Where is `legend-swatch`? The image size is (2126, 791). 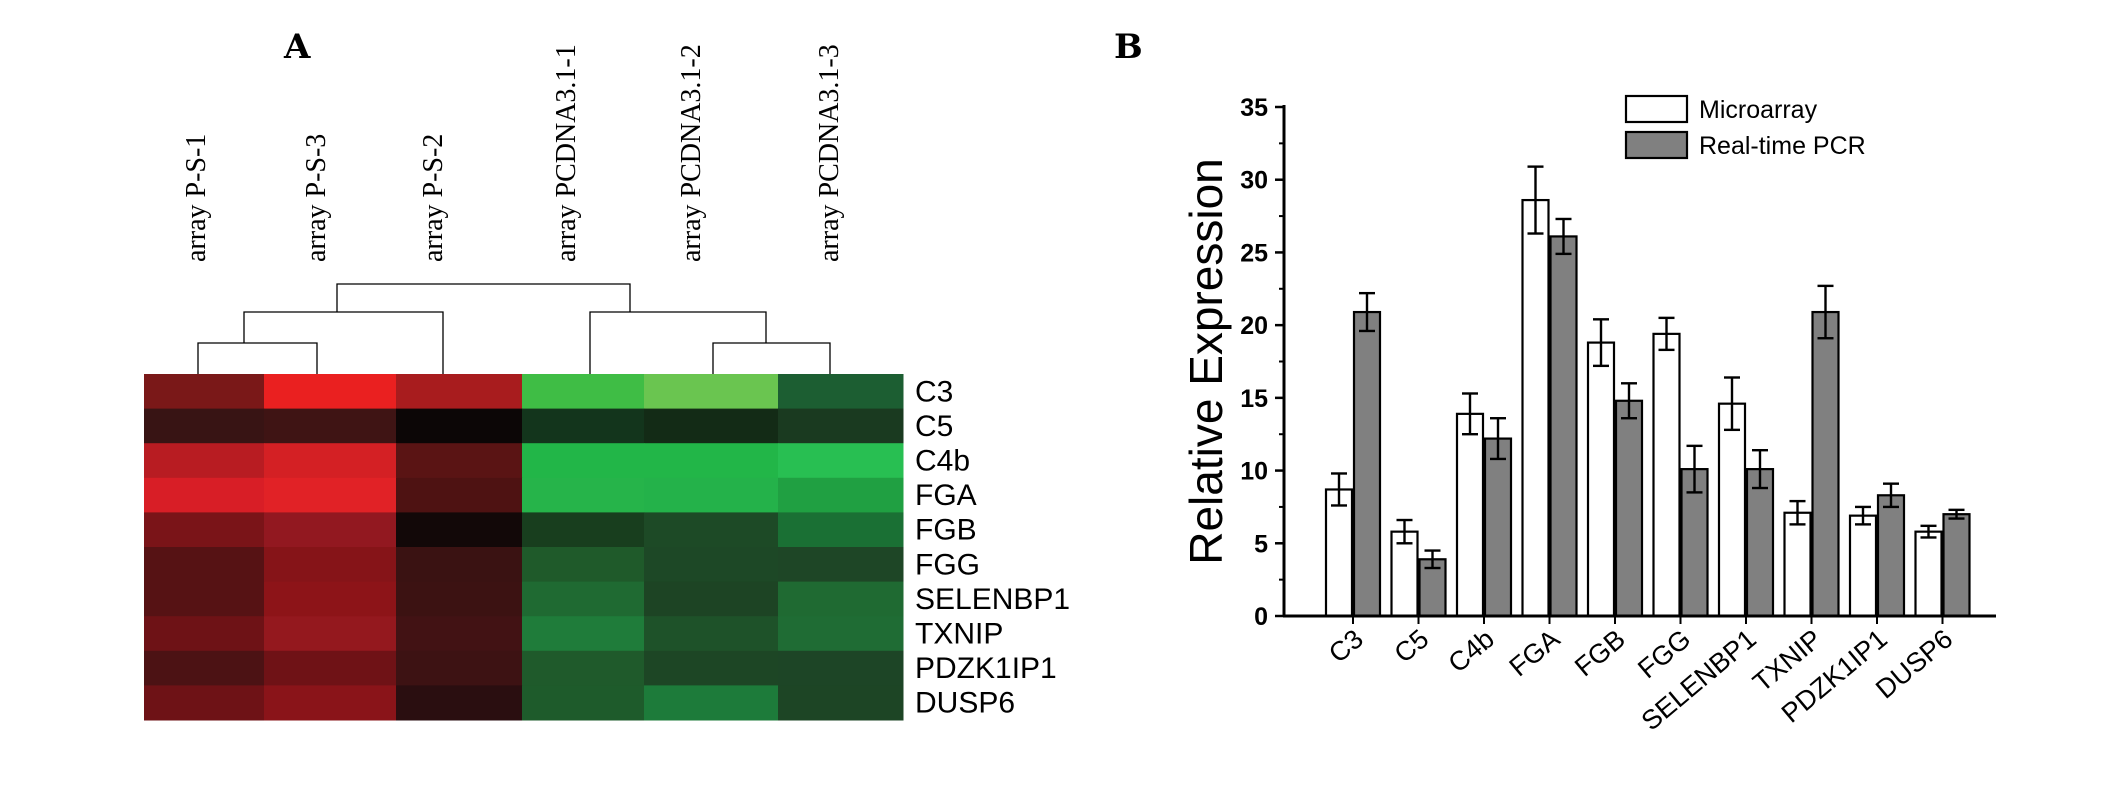
legend-swatch is located at coordinates (1656, 145).